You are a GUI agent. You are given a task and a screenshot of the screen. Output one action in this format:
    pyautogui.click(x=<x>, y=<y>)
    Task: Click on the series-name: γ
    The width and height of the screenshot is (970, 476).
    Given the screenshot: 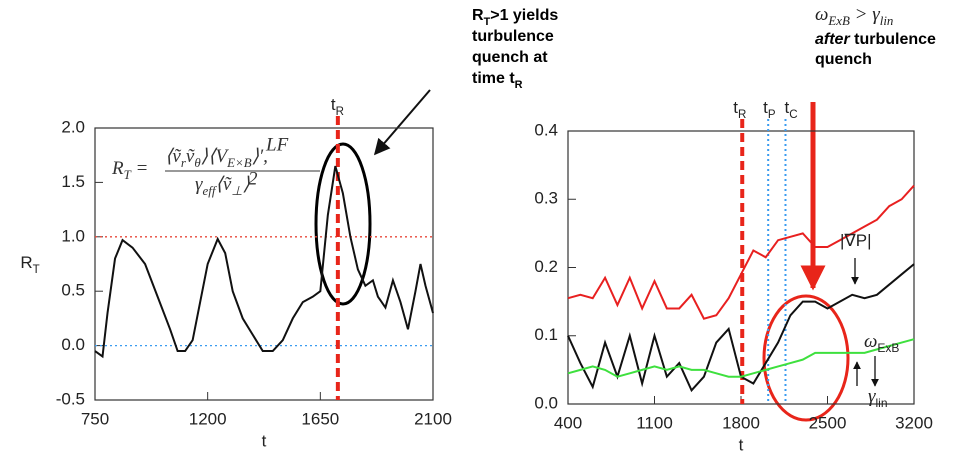 What is the action you would take?
    pyautogui.click(x=872, y=396)
    